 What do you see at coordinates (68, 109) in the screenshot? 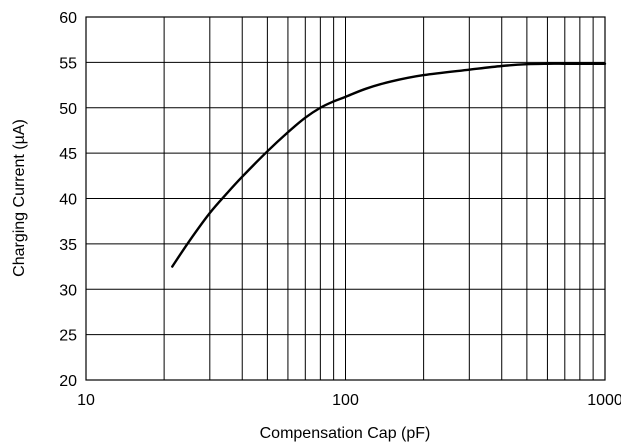
I see `y-tick-label: 50` at bounding box center [68, 109].